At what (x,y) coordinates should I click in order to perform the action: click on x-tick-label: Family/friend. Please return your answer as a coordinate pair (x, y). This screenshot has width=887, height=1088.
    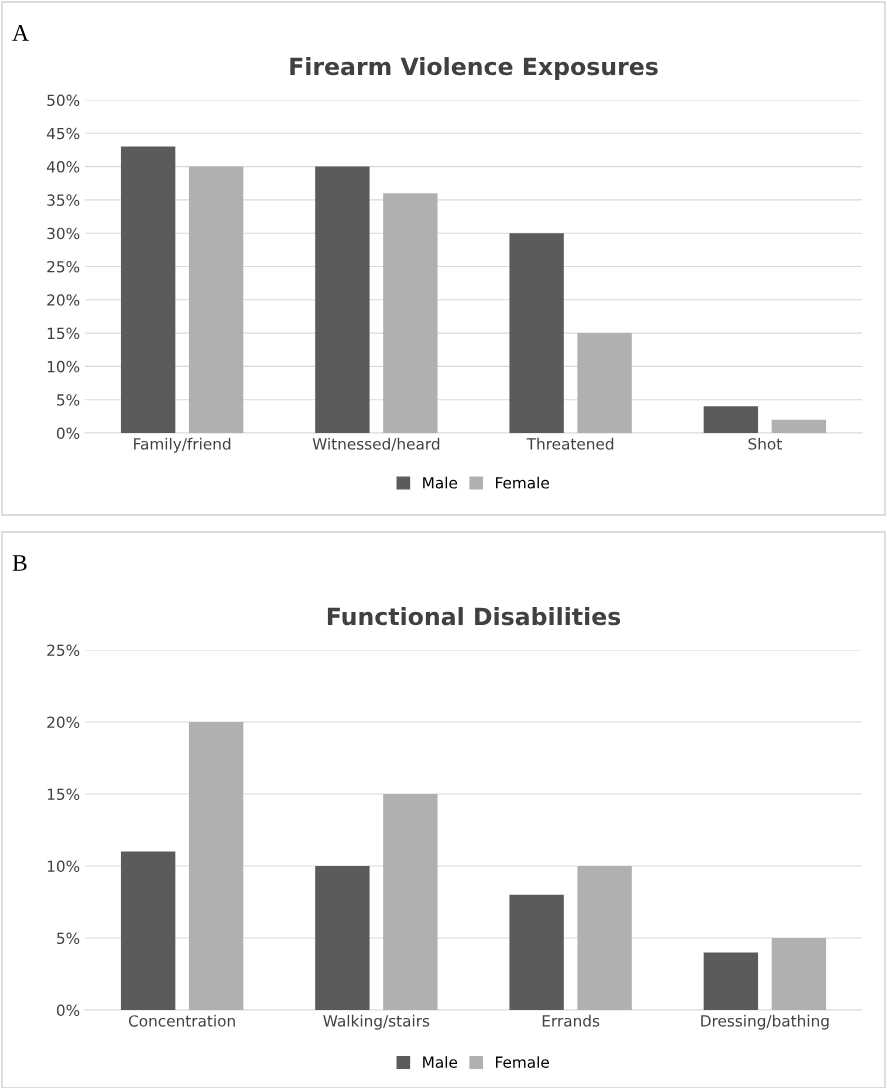
    Looking at the image, I should click on (182, 445).